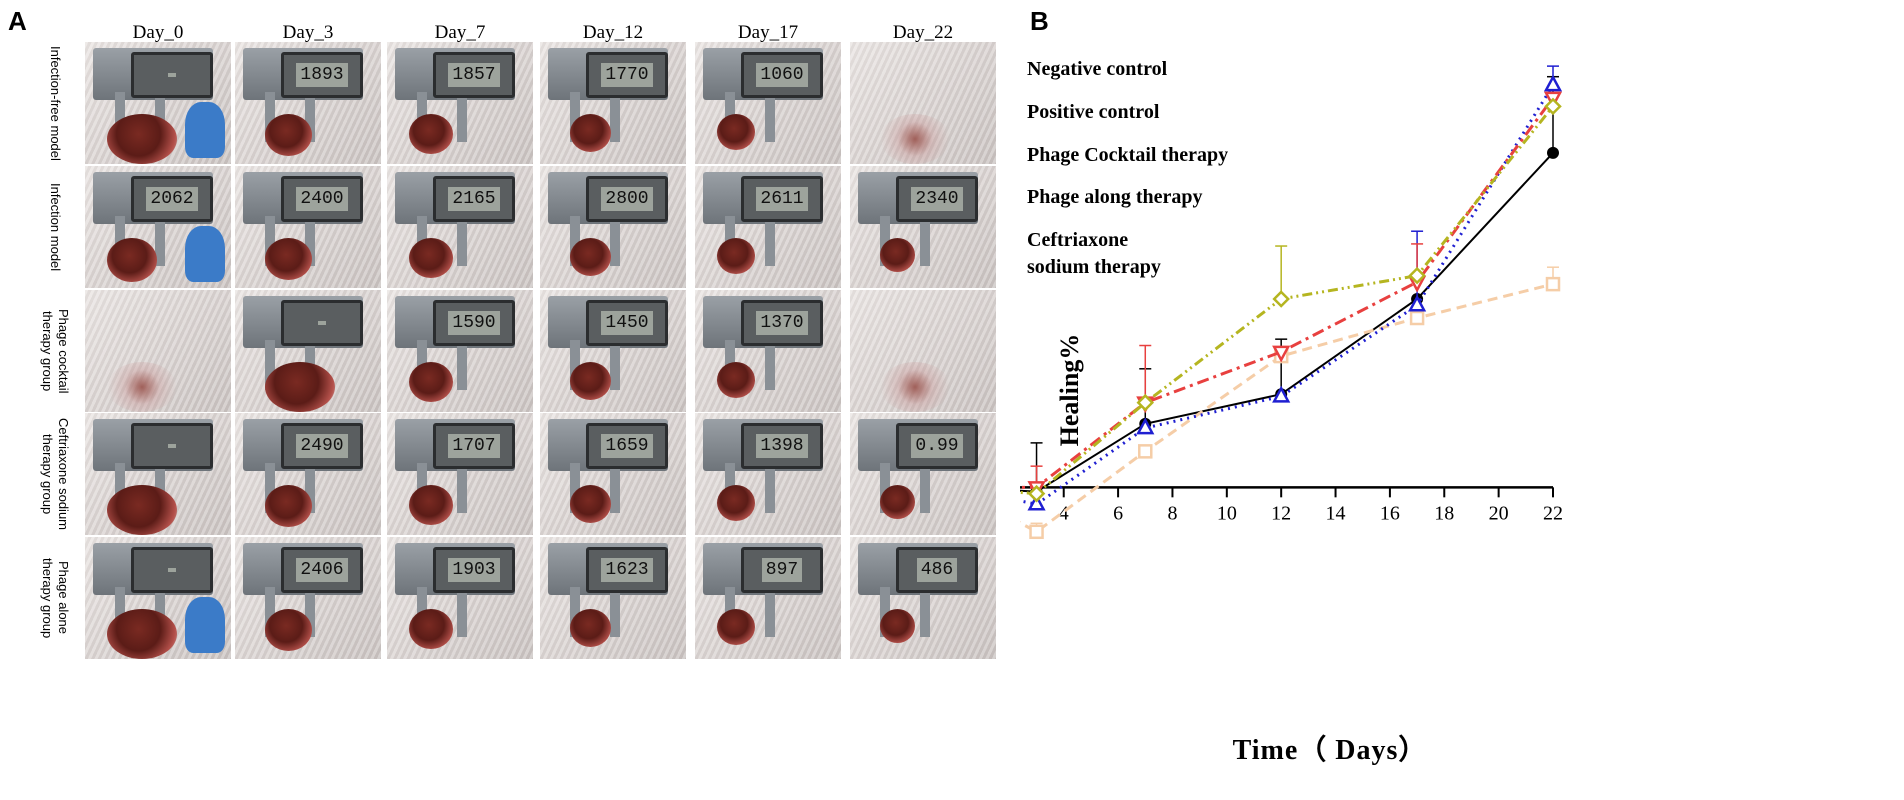 The width and height of the screenshot is (1904, 800). I want to click on caliper-display: 2340, so click(937, 199).